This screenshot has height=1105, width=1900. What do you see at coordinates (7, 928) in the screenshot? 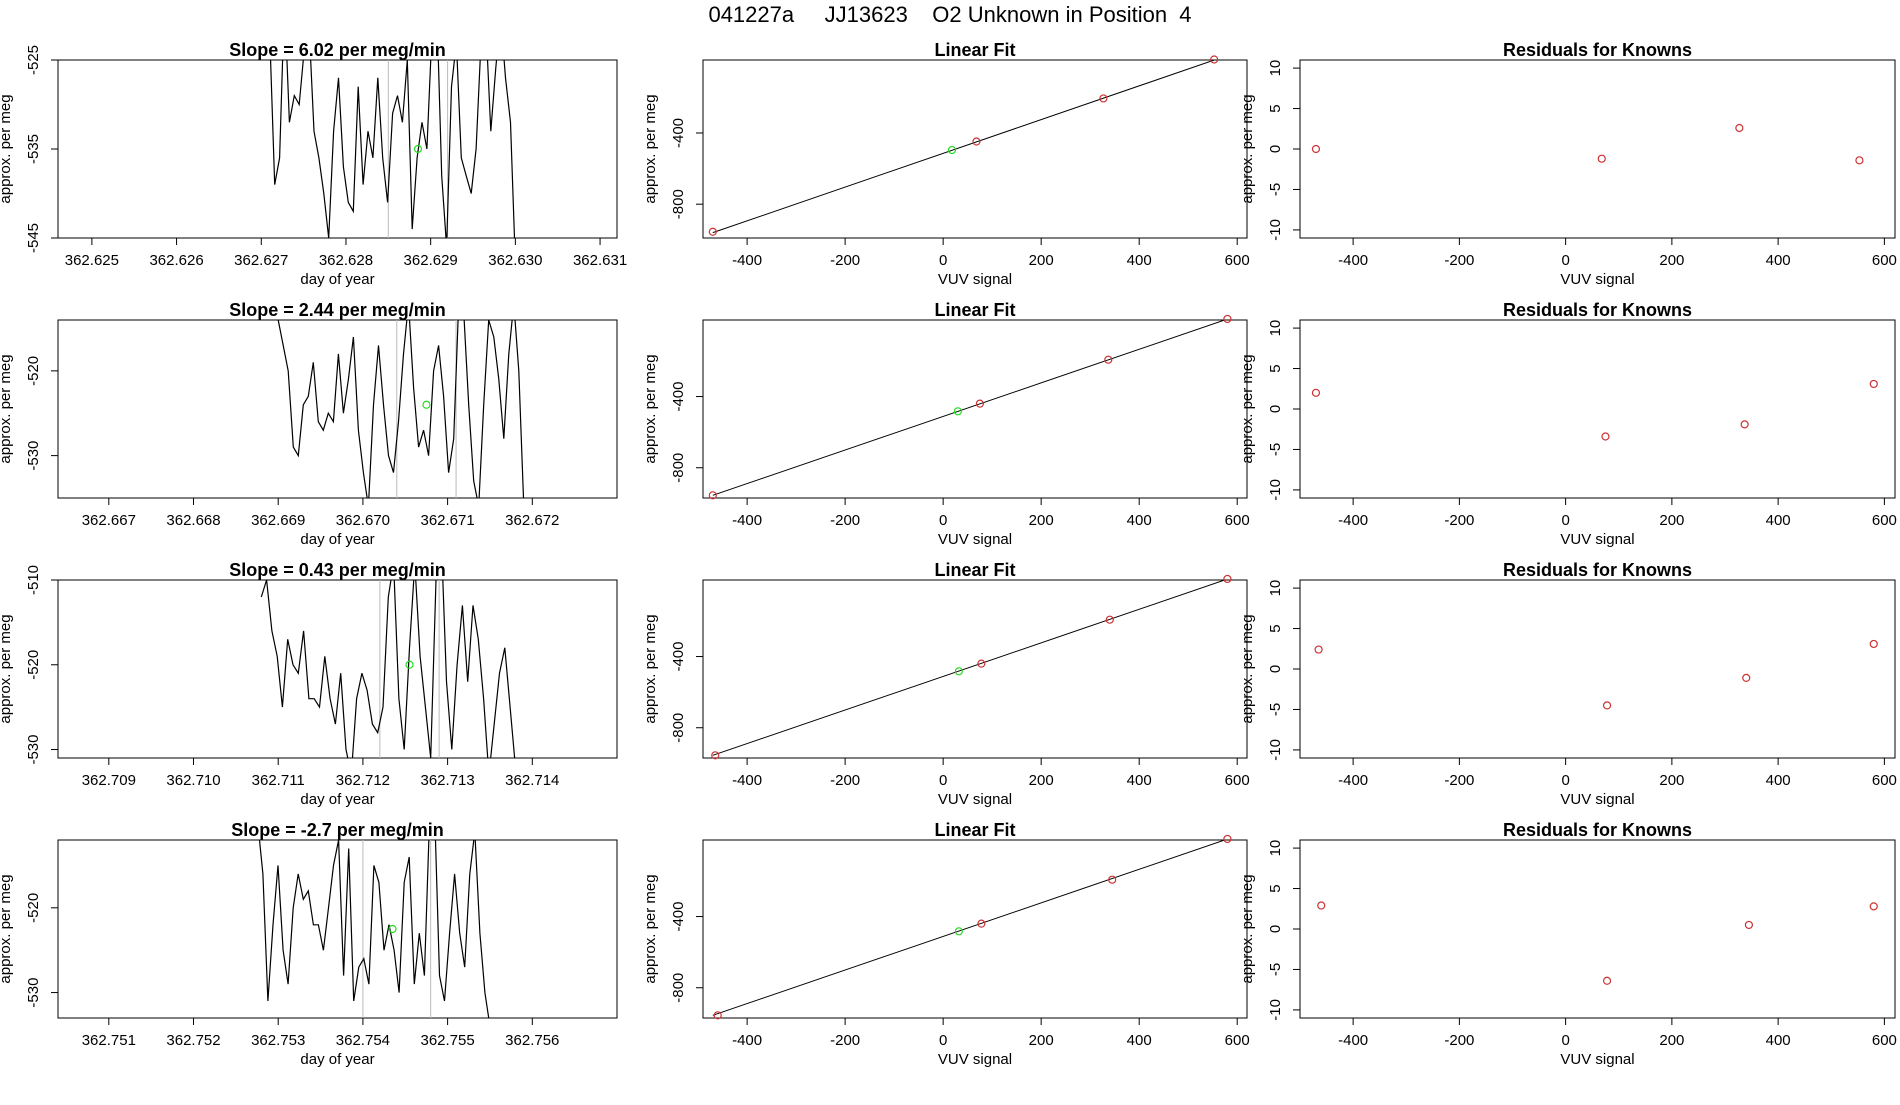
I see `r4-timeseries-ylabel: approx. per meg` at bounding box center [7, 928].